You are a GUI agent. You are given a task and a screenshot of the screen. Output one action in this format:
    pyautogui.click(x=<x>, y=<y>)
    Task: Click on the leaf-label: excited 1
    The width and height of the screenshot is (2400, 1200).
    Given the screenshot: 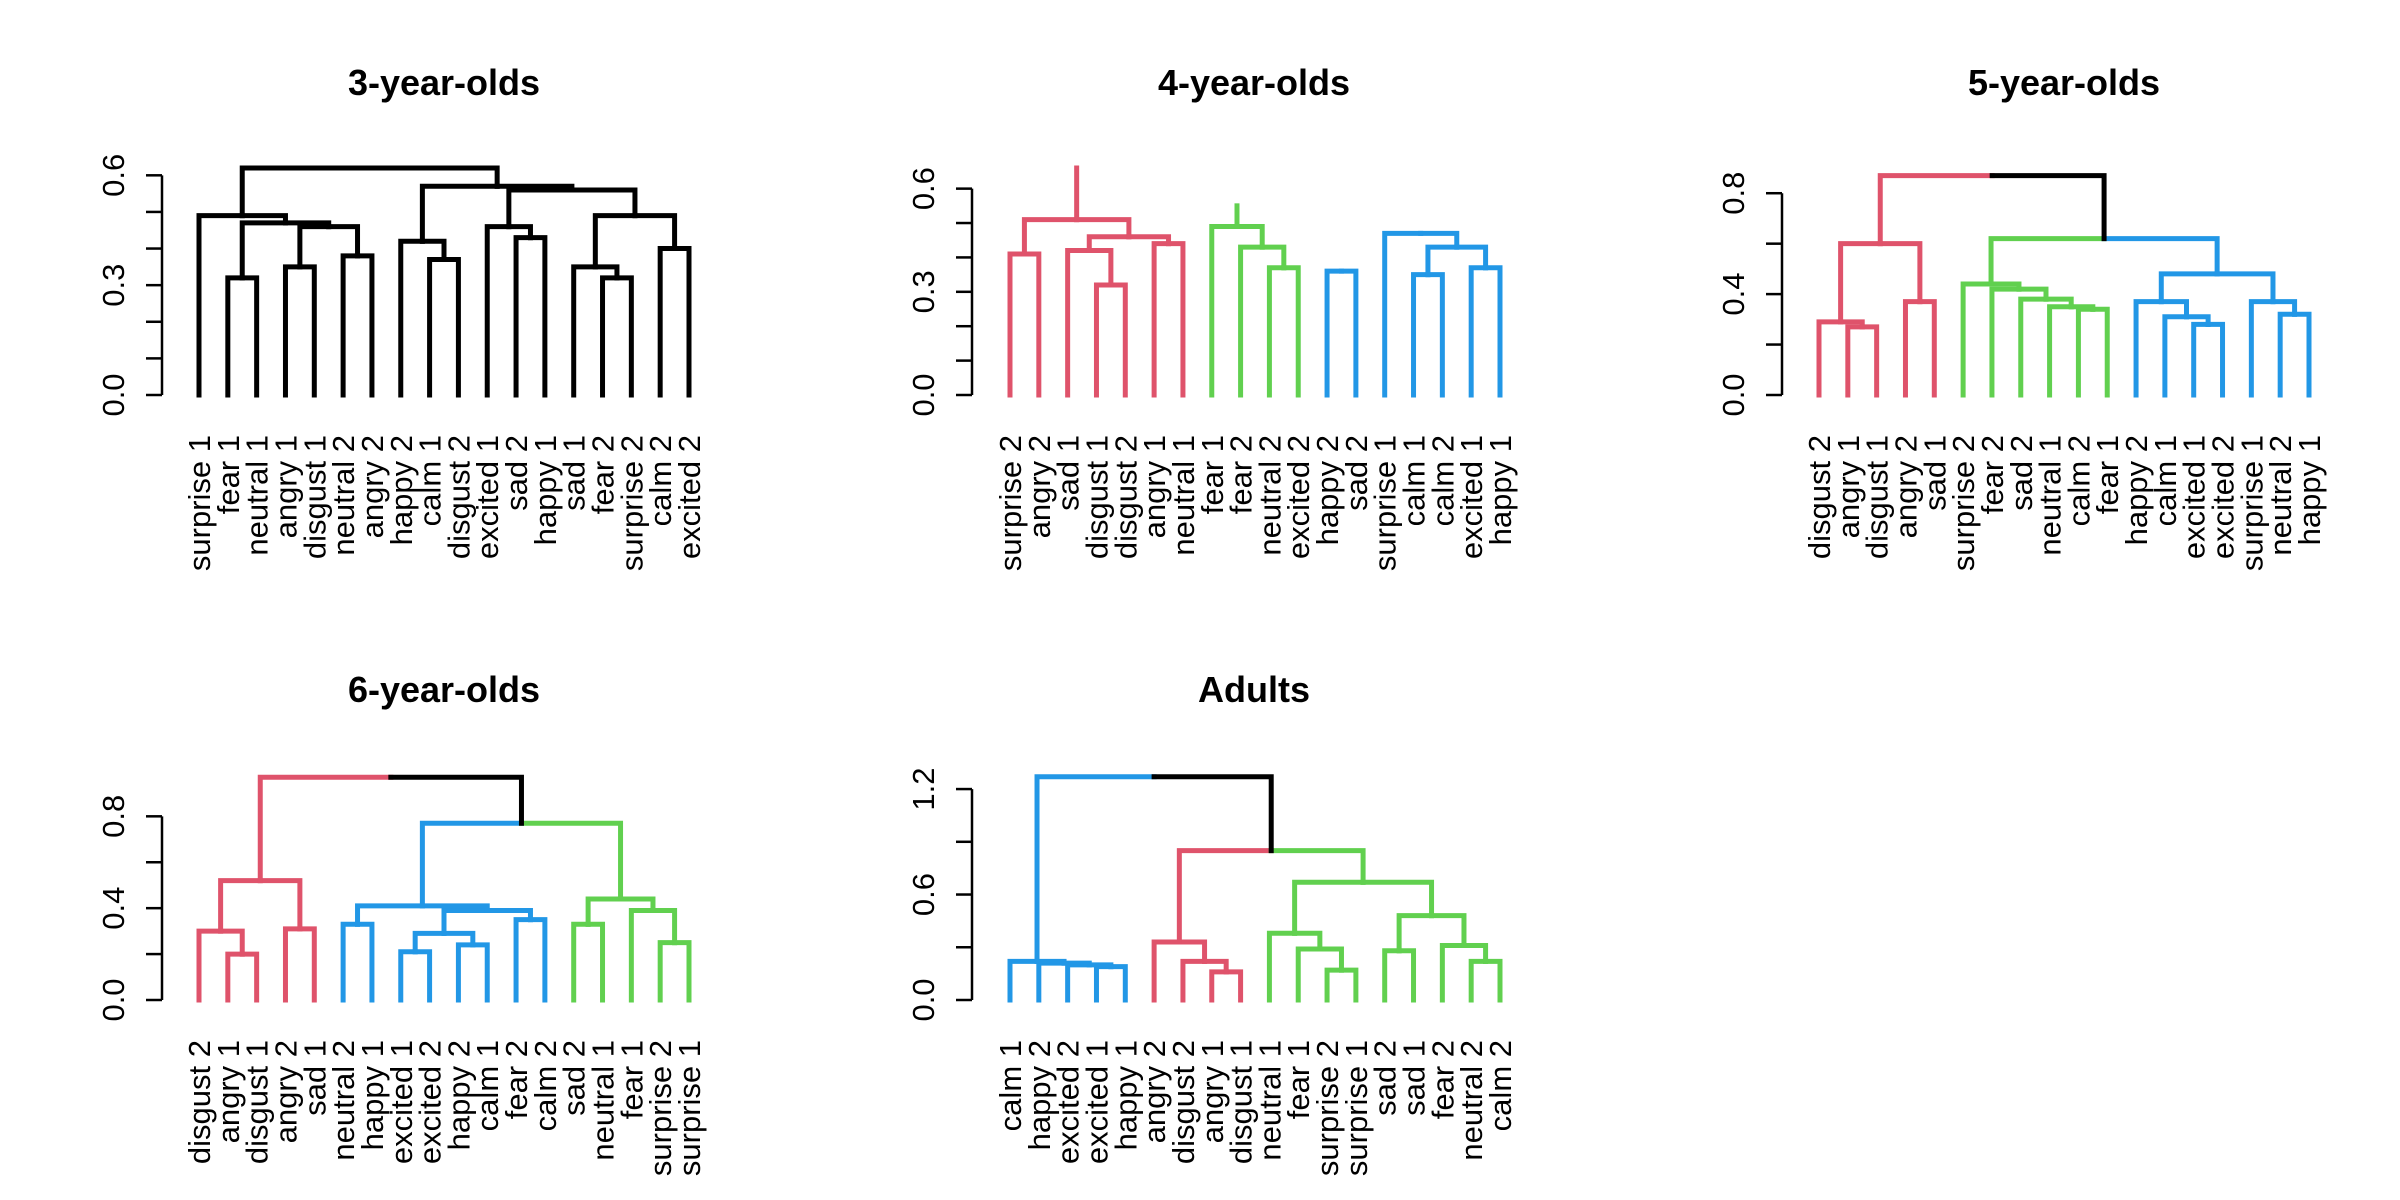 What is the action you would take?
    pyautogui.click(x=2194, y=497)
    